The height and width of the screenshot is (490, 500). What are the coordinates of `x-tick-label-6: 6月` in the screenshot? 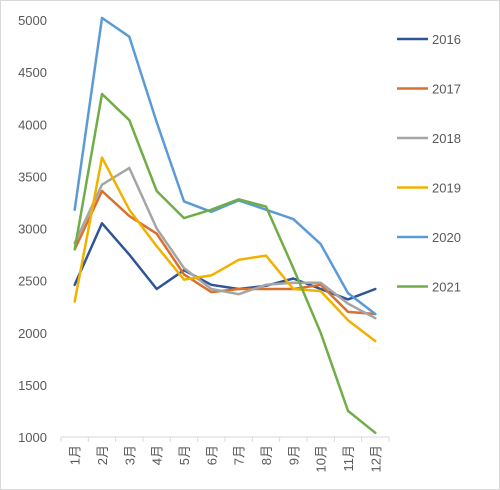 It's located at (211, 455).